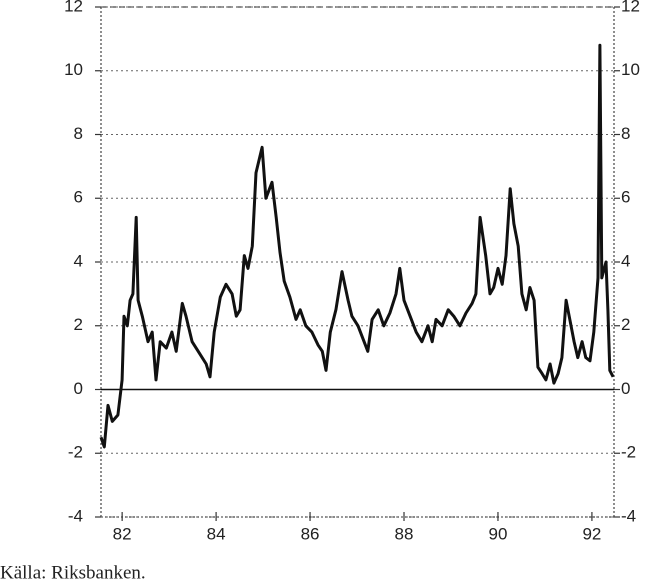  I want to click on y-tick-label: -2, so click(75, 452).